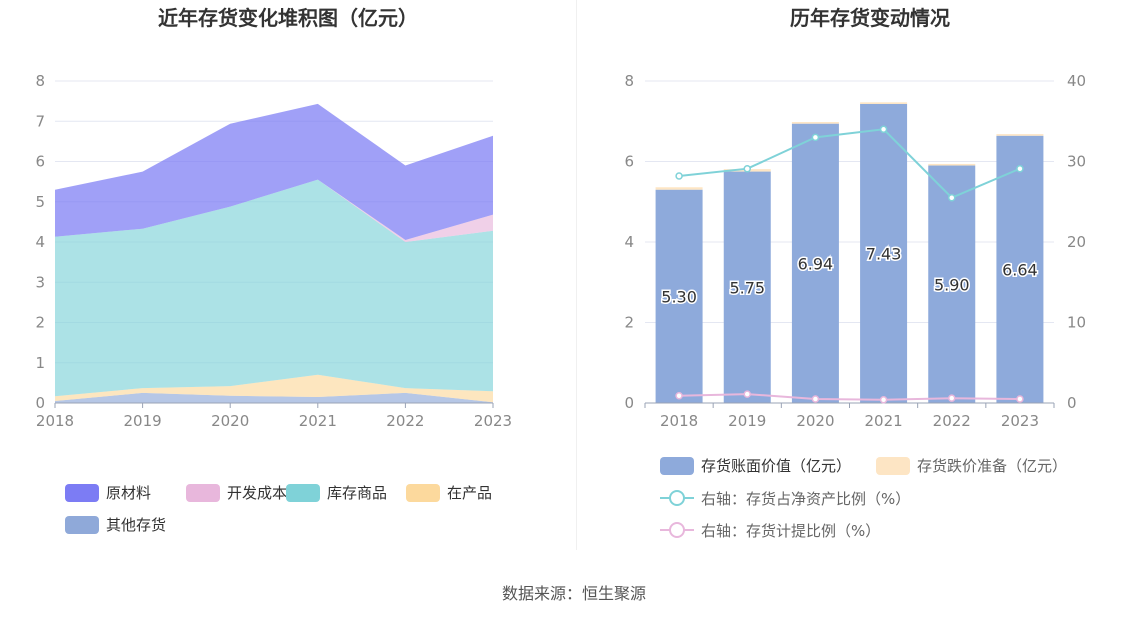  Describe the element at coordinates (40, 363) in the screenshot. I see `y-tick-label: 1` at that location.